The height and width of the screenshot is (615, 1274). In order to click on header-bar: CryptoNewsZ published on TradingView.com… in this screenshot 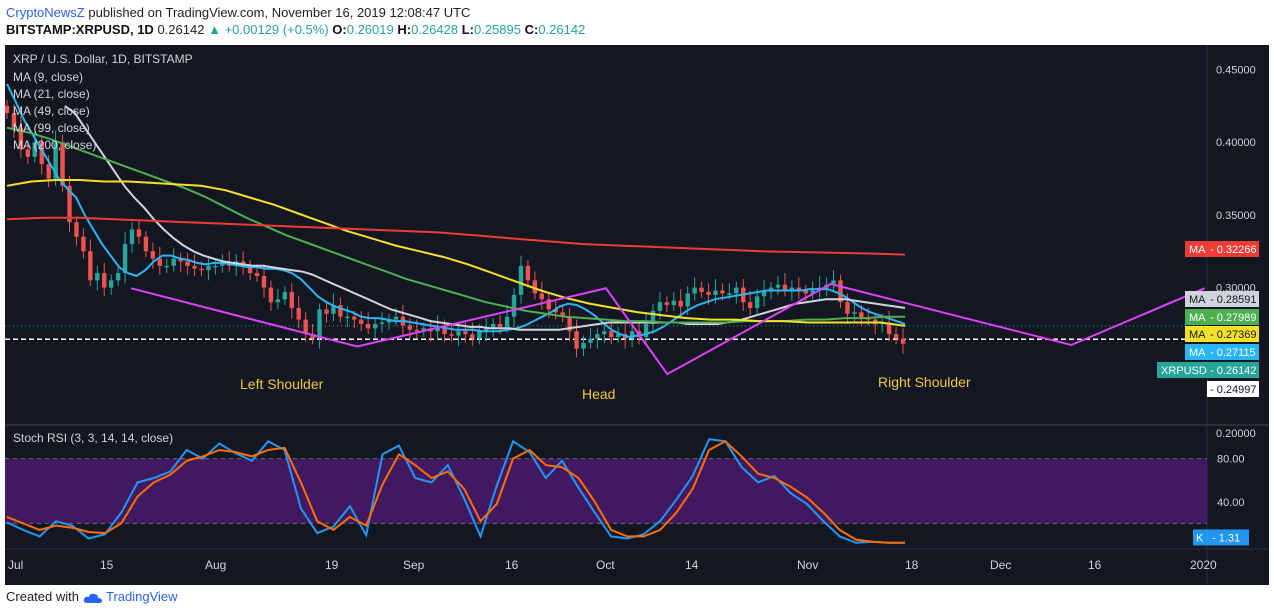, I will do `click(637, 20)`.